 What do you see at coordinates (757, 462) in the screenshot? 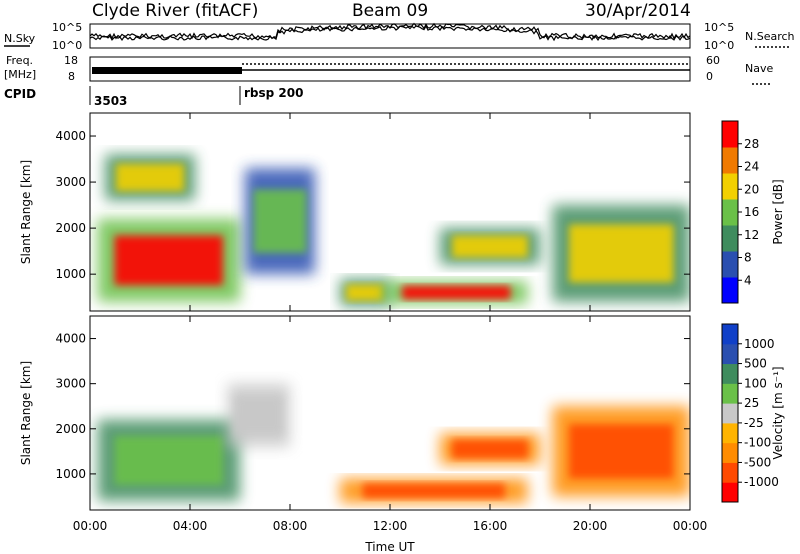
I see `velocity-colorbar-label-1: -500` at bounding box center [757, 462].